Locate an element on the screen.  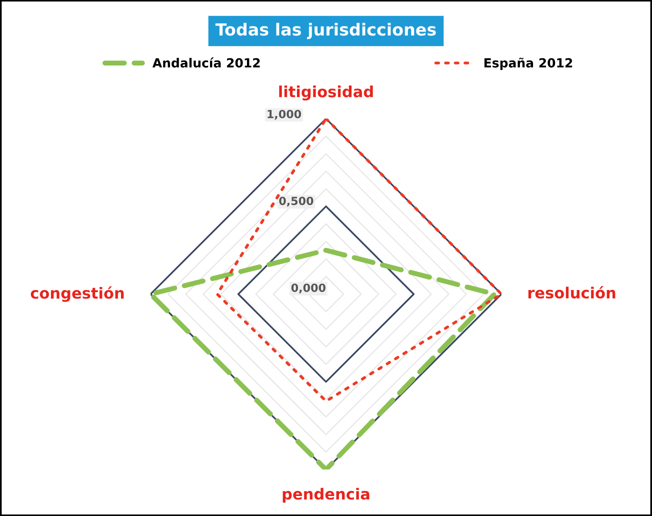
spoke-label: pendencia is located at coordinates (326, 495).